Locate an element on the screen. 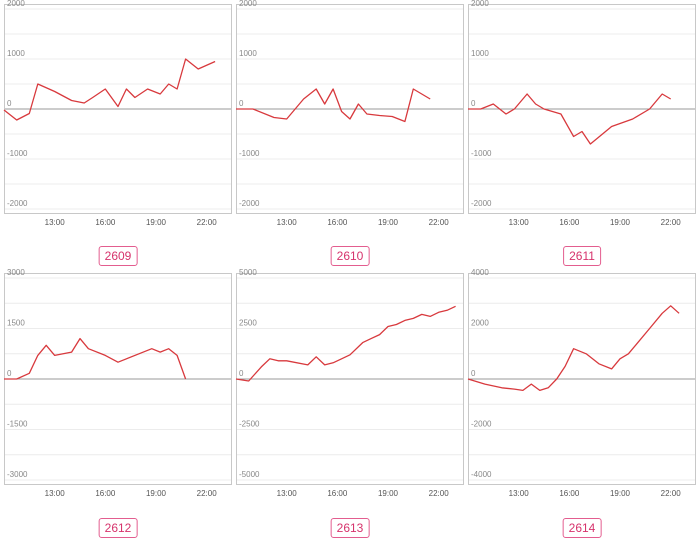 The width and height of the screenshot is (700, 547). chart-panel-2614: 4000 2000 0 -2000 -4000 13:00 16:00 19:00 22:00 is located at coordinates (581, 383).